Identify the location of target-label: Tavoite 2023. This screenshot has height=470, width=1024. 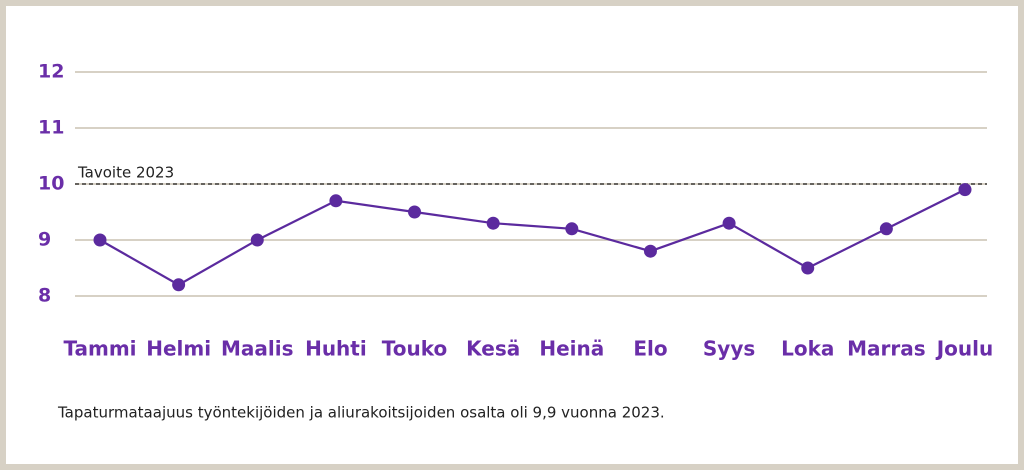
(125, 173).